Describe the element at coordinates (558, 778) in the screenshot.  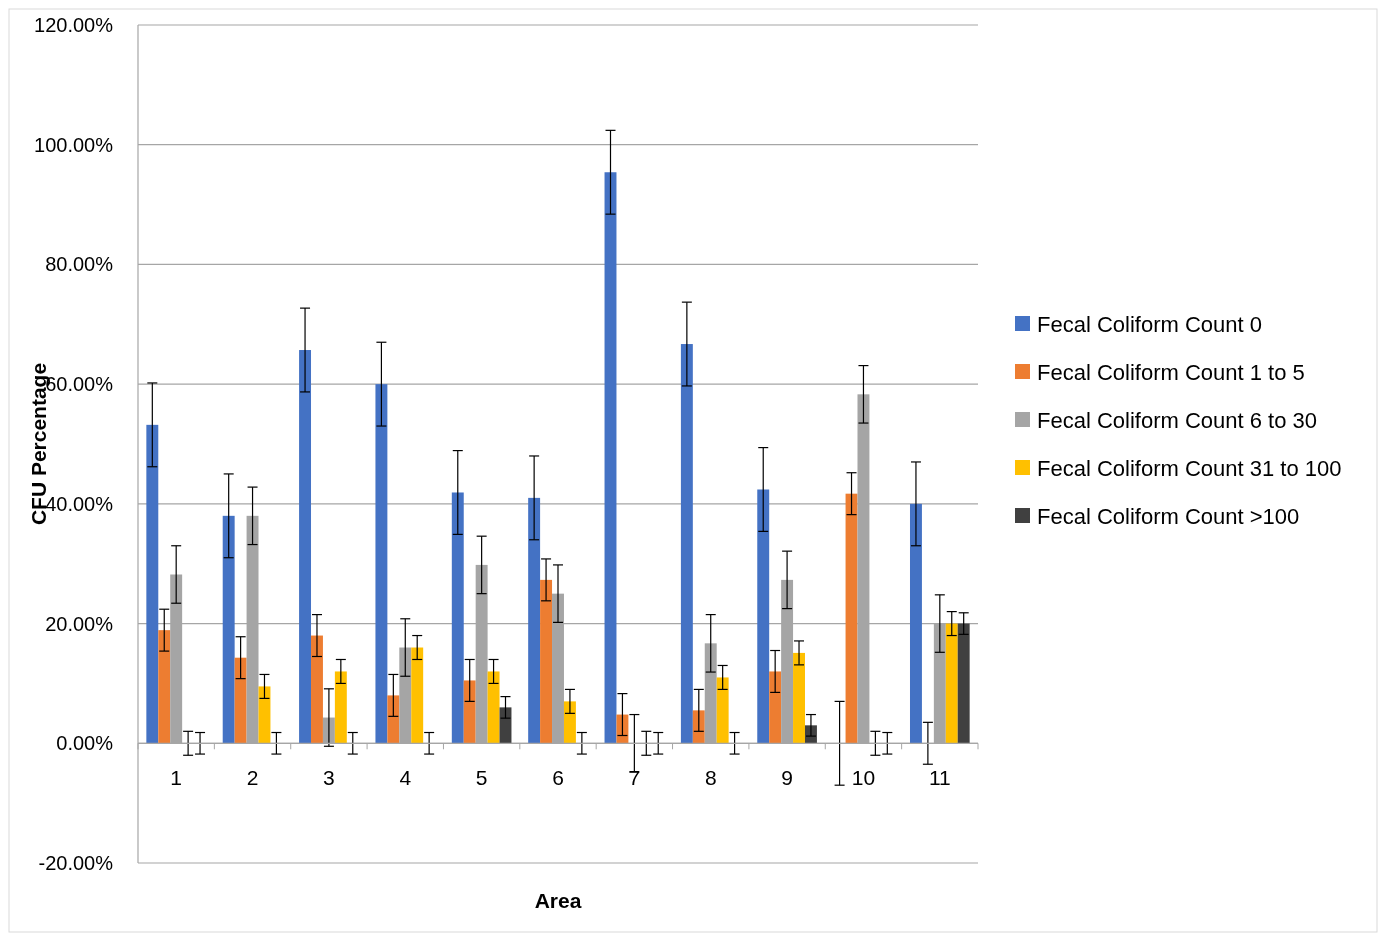
I see `x-tick-label: 6` at that location.